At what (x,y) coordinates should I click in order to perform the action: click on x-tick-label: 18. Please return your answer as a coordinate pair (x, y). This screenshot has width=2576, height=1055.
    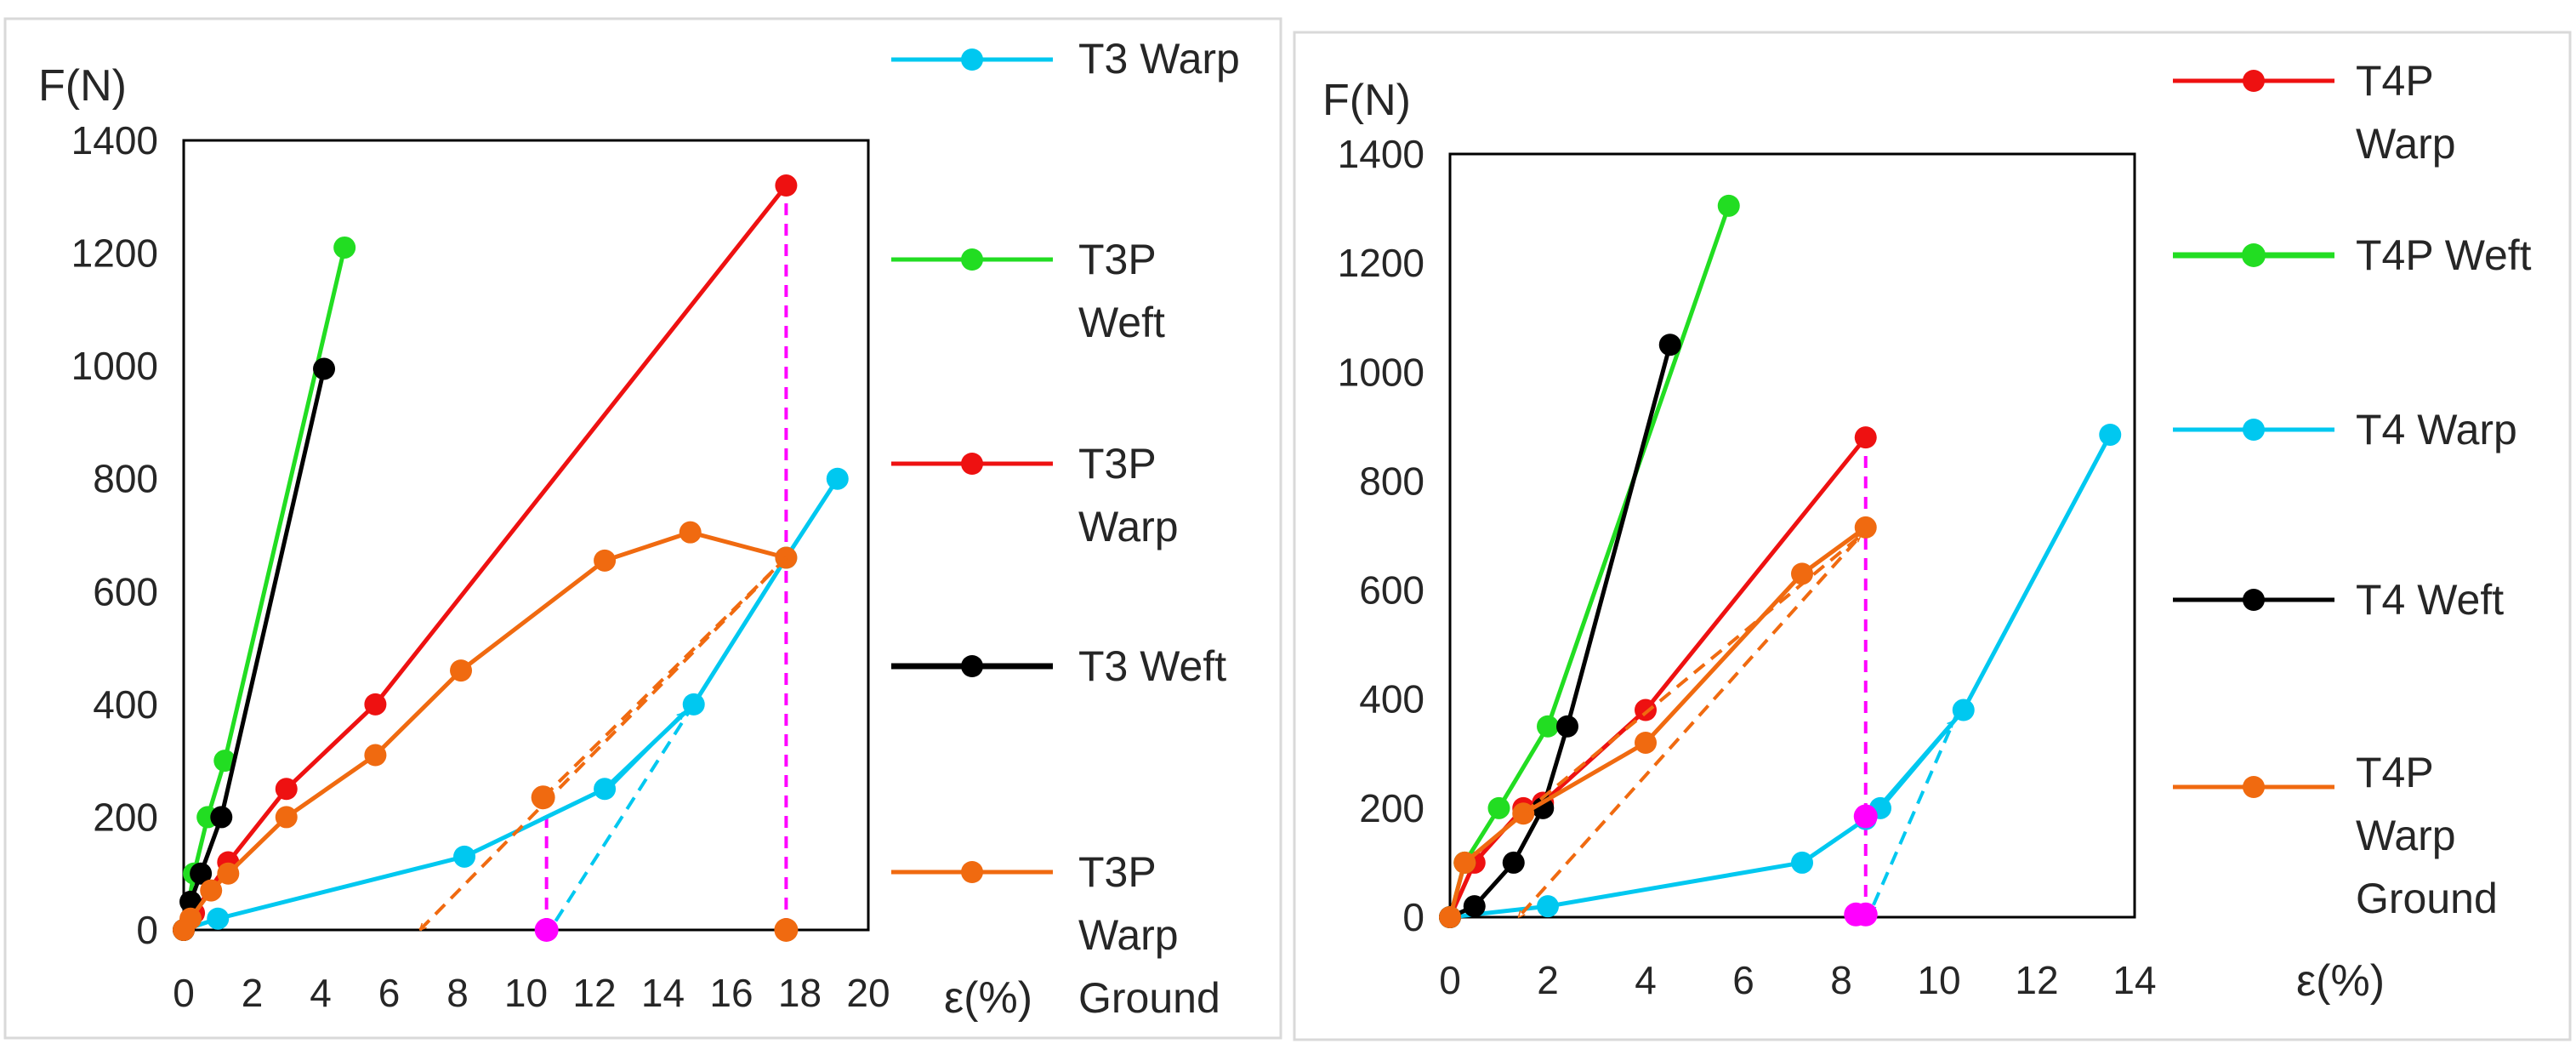
    Looking at the image, I should click on (800, 993).